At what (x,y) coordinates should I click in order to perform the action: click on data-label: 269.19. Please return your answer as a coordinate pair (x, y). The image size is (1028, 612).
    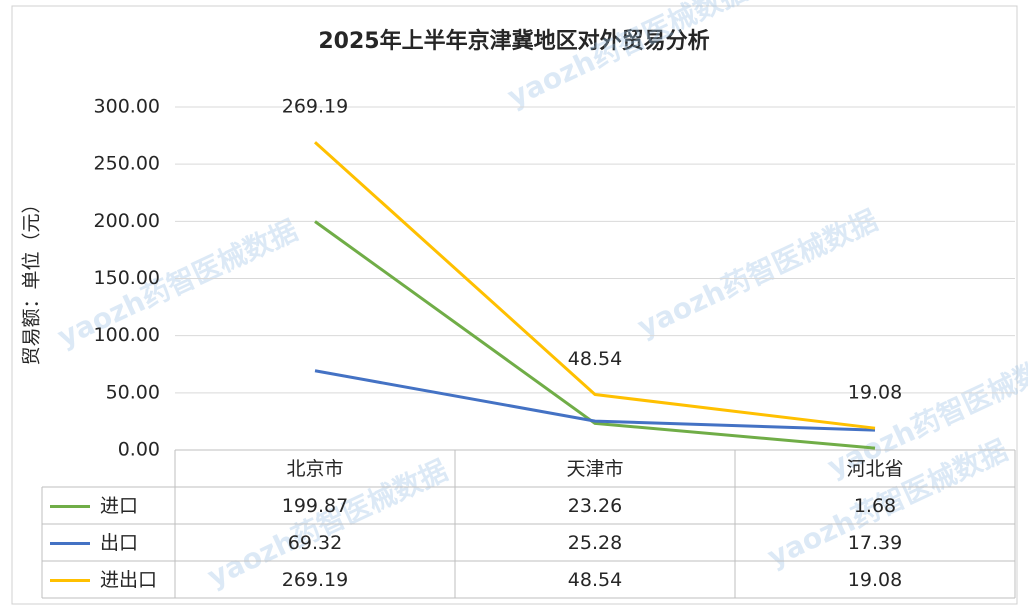
    Looking at the image, I should click on (315, 107).